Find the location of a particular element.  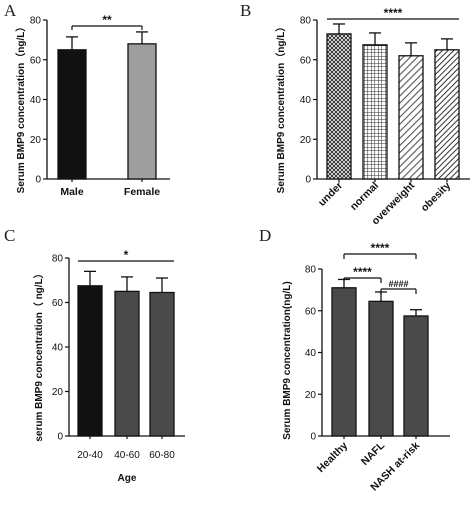

x-tick-label: normal is located at coordinates (364, 196).